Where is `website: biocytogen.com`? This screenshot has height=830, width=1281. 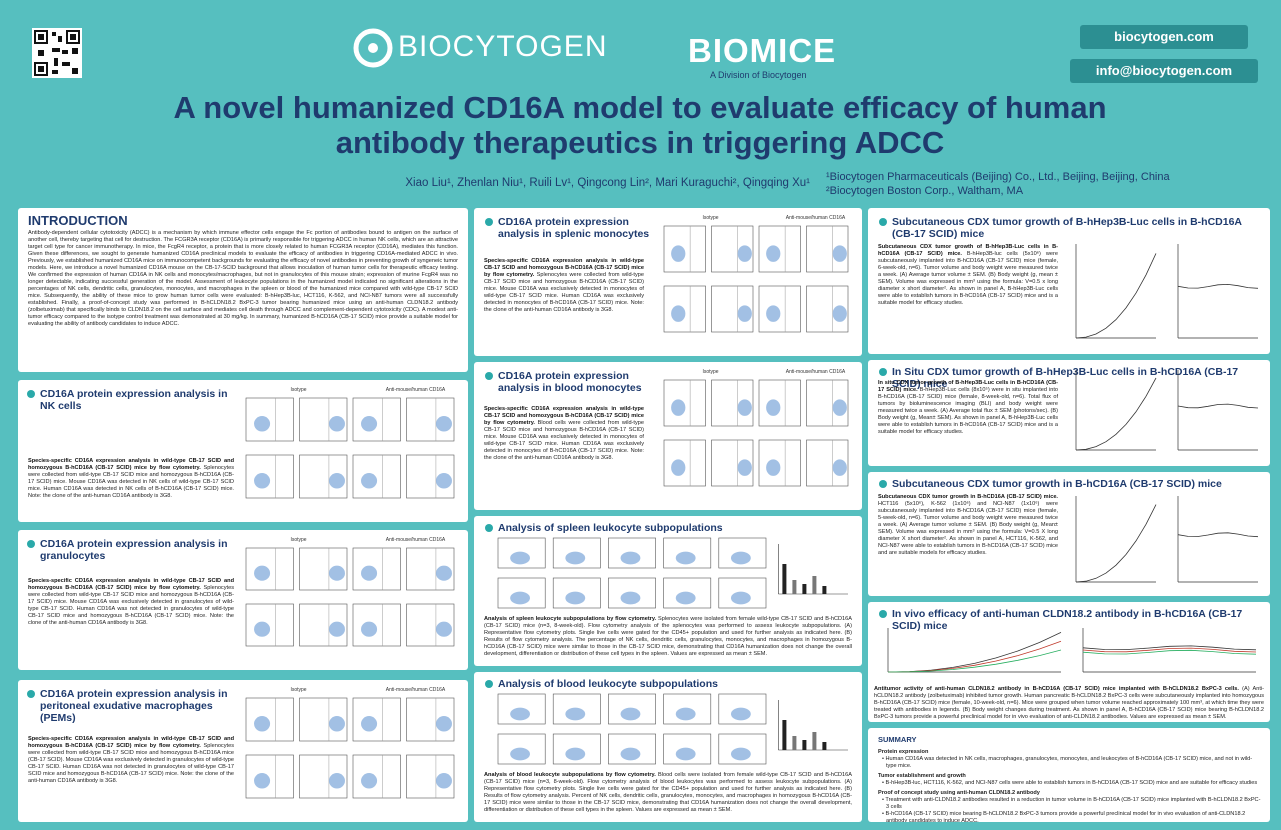 website: biocytogen.com is located at coordinates (1164, 37).